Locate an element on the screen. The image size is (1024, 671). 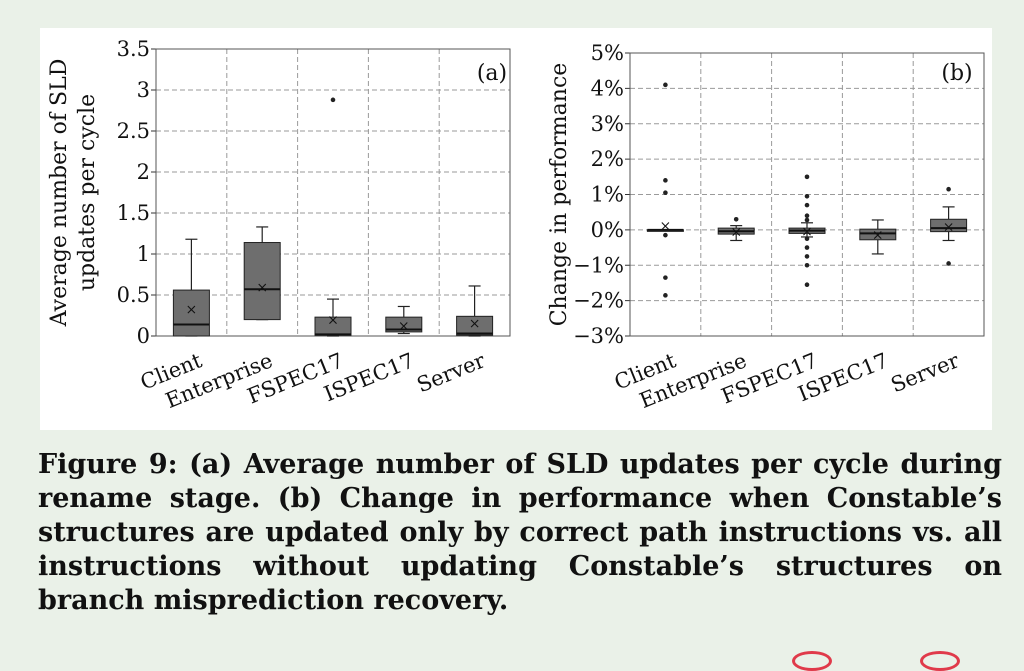
y-tick-label: −2% is located at coordinates (598, 301).